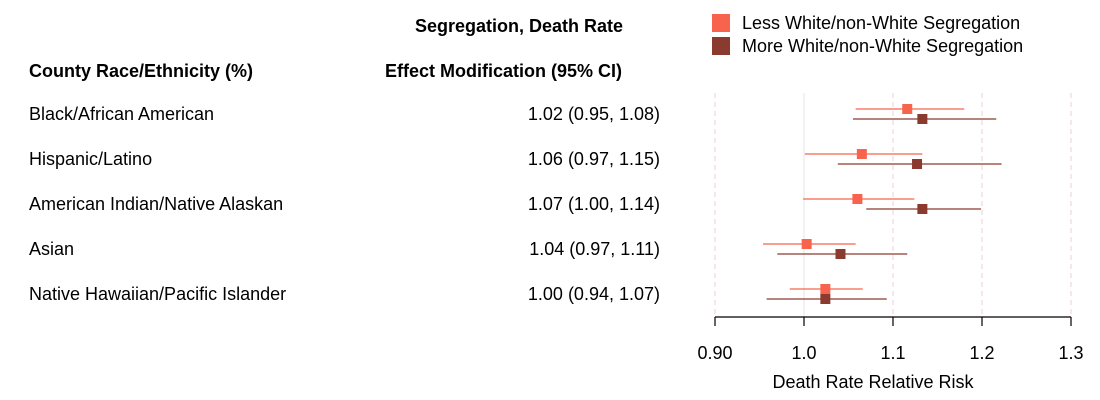  What do you see at coordinates (803, 353) in the screenshot?
I see `x-tick-label: 1.0` at bounding box center [803, 353].